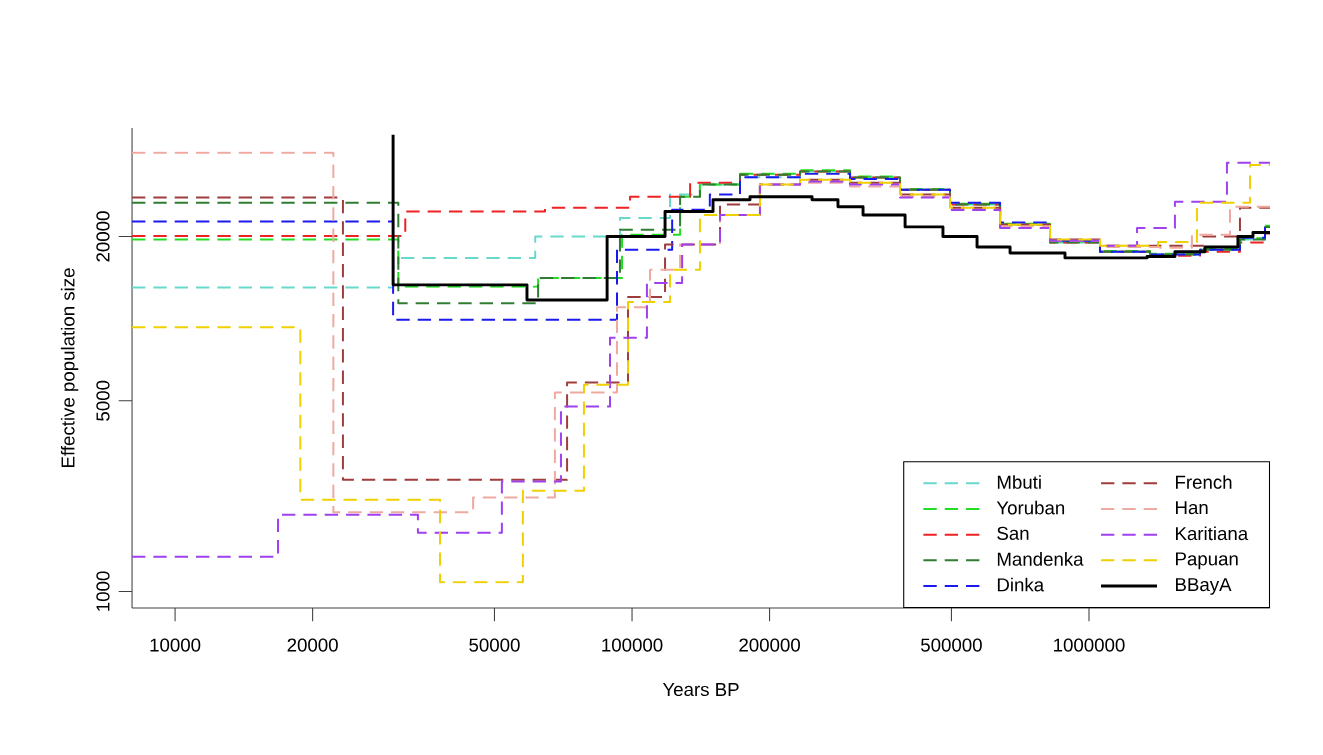 The image size is (1323, 755). Describe the element at coordinates (1040, 559) in the screenshot. I see `legend-label: Mandenka` at that location.